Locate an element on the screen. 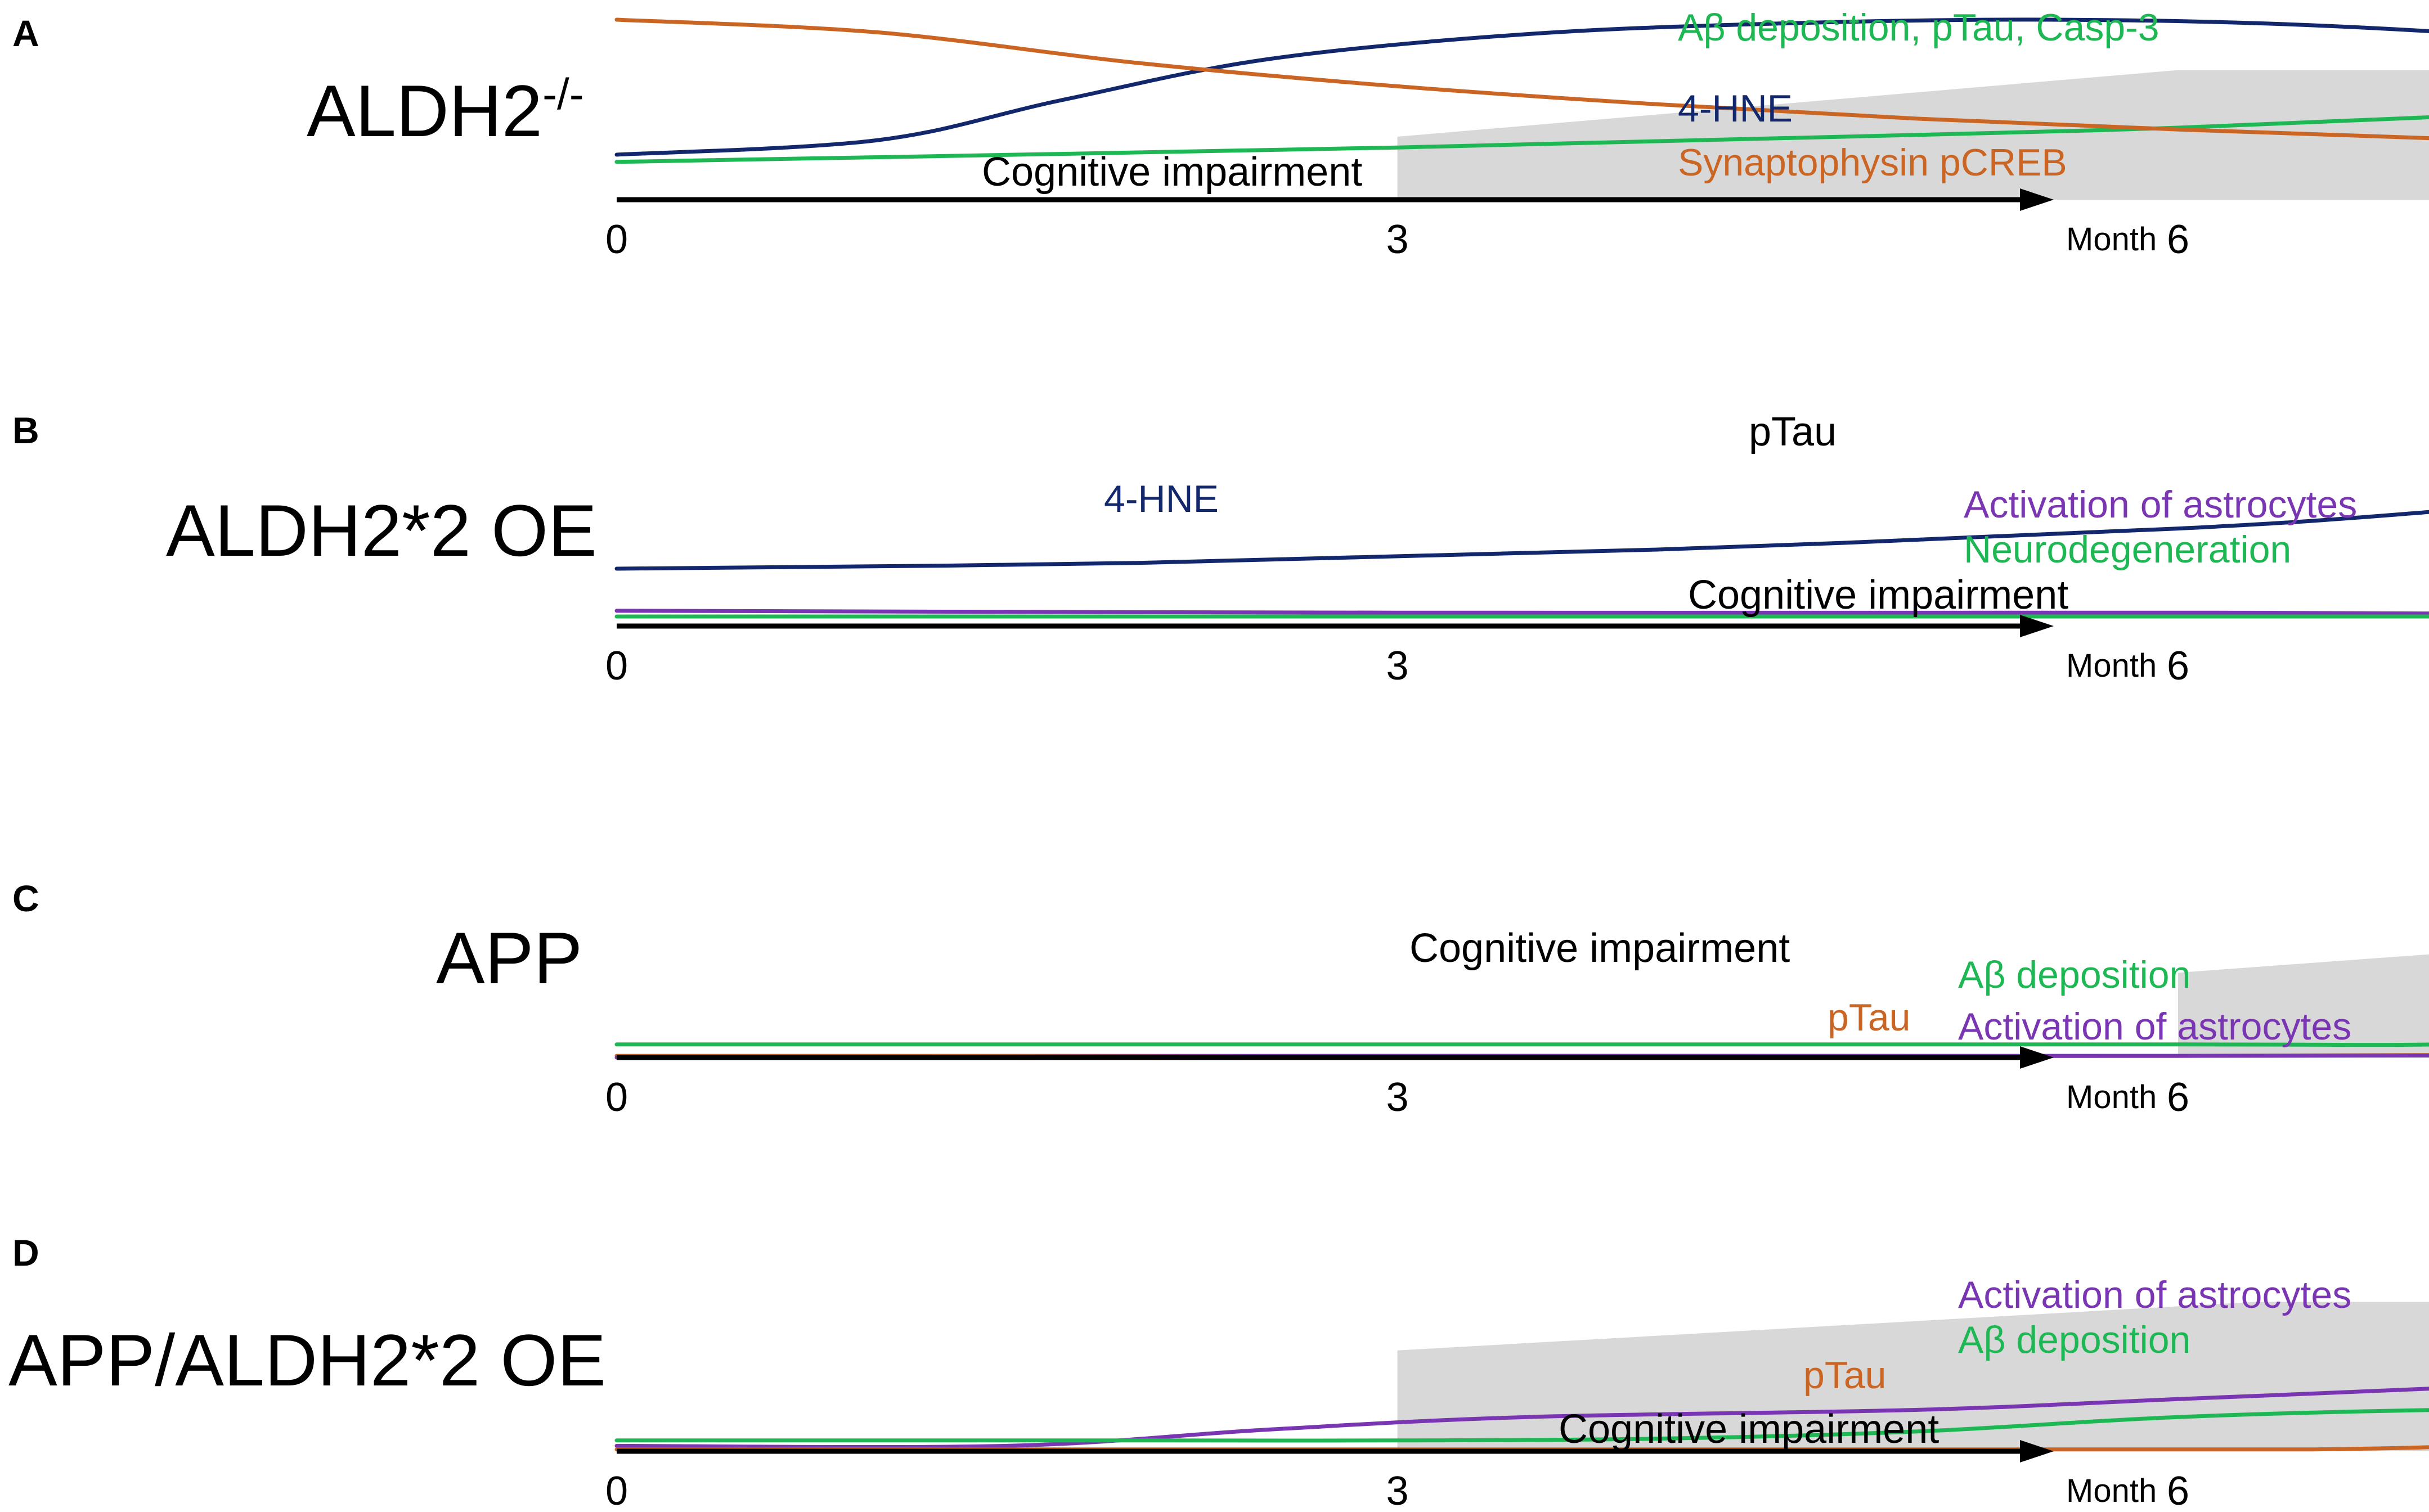 The image size is (2429, 1512). panel-d-series-line-a-deposition is located at coordinates (1521, 1425).